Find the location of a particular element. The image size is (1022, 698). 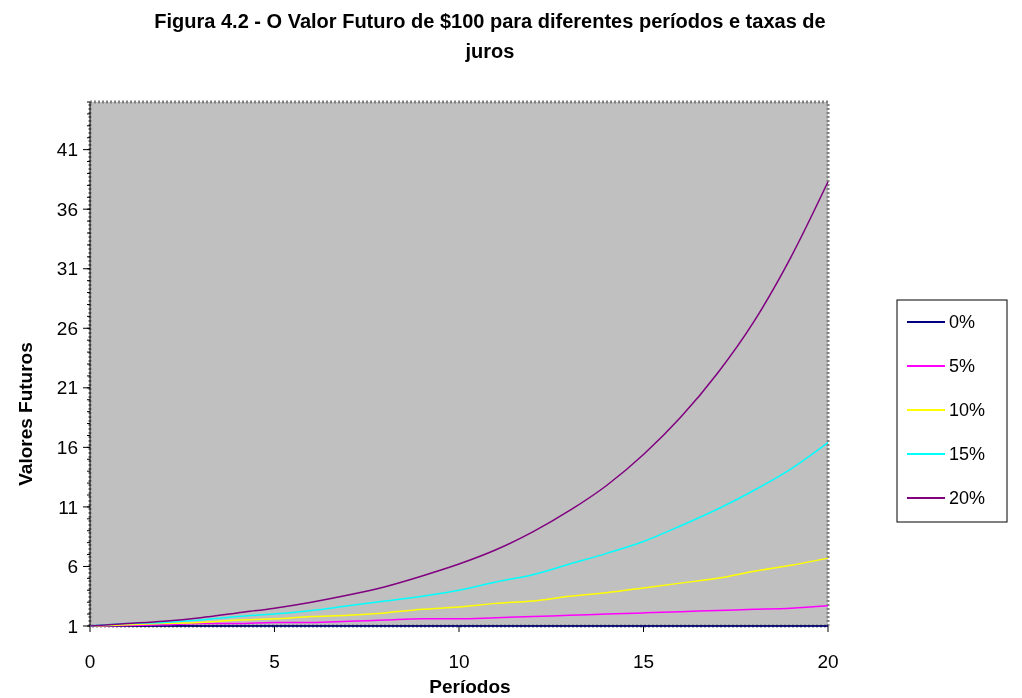

y-tick-label: 11 is located at coordinates (68, 507).